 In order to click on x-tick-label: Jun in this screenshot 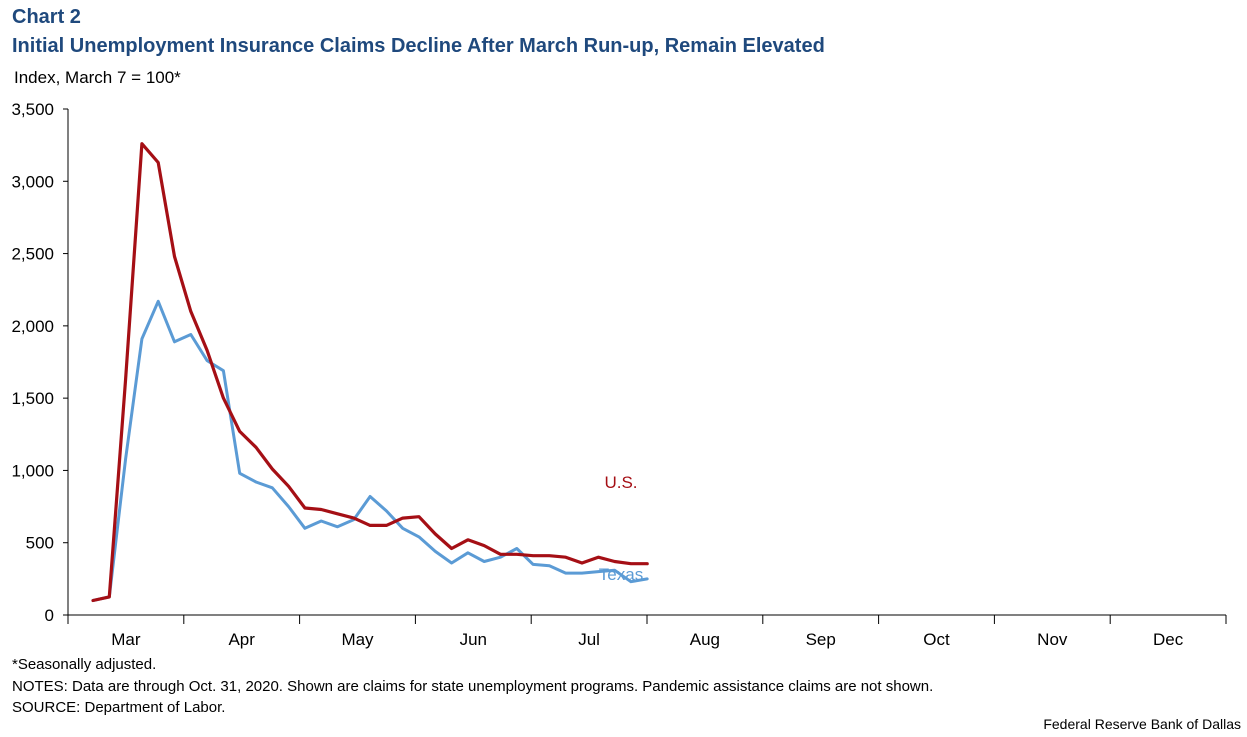, I will do `click(473, 639)`.